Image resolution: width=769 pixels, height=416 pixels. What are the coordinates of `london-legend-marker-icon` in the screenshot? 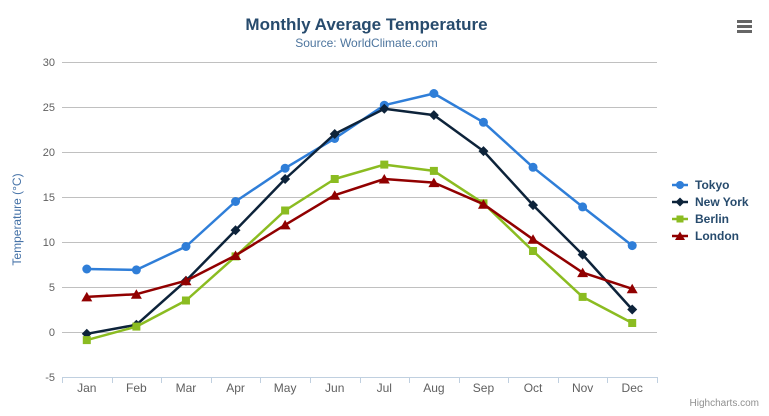 It's located at (680, 235).